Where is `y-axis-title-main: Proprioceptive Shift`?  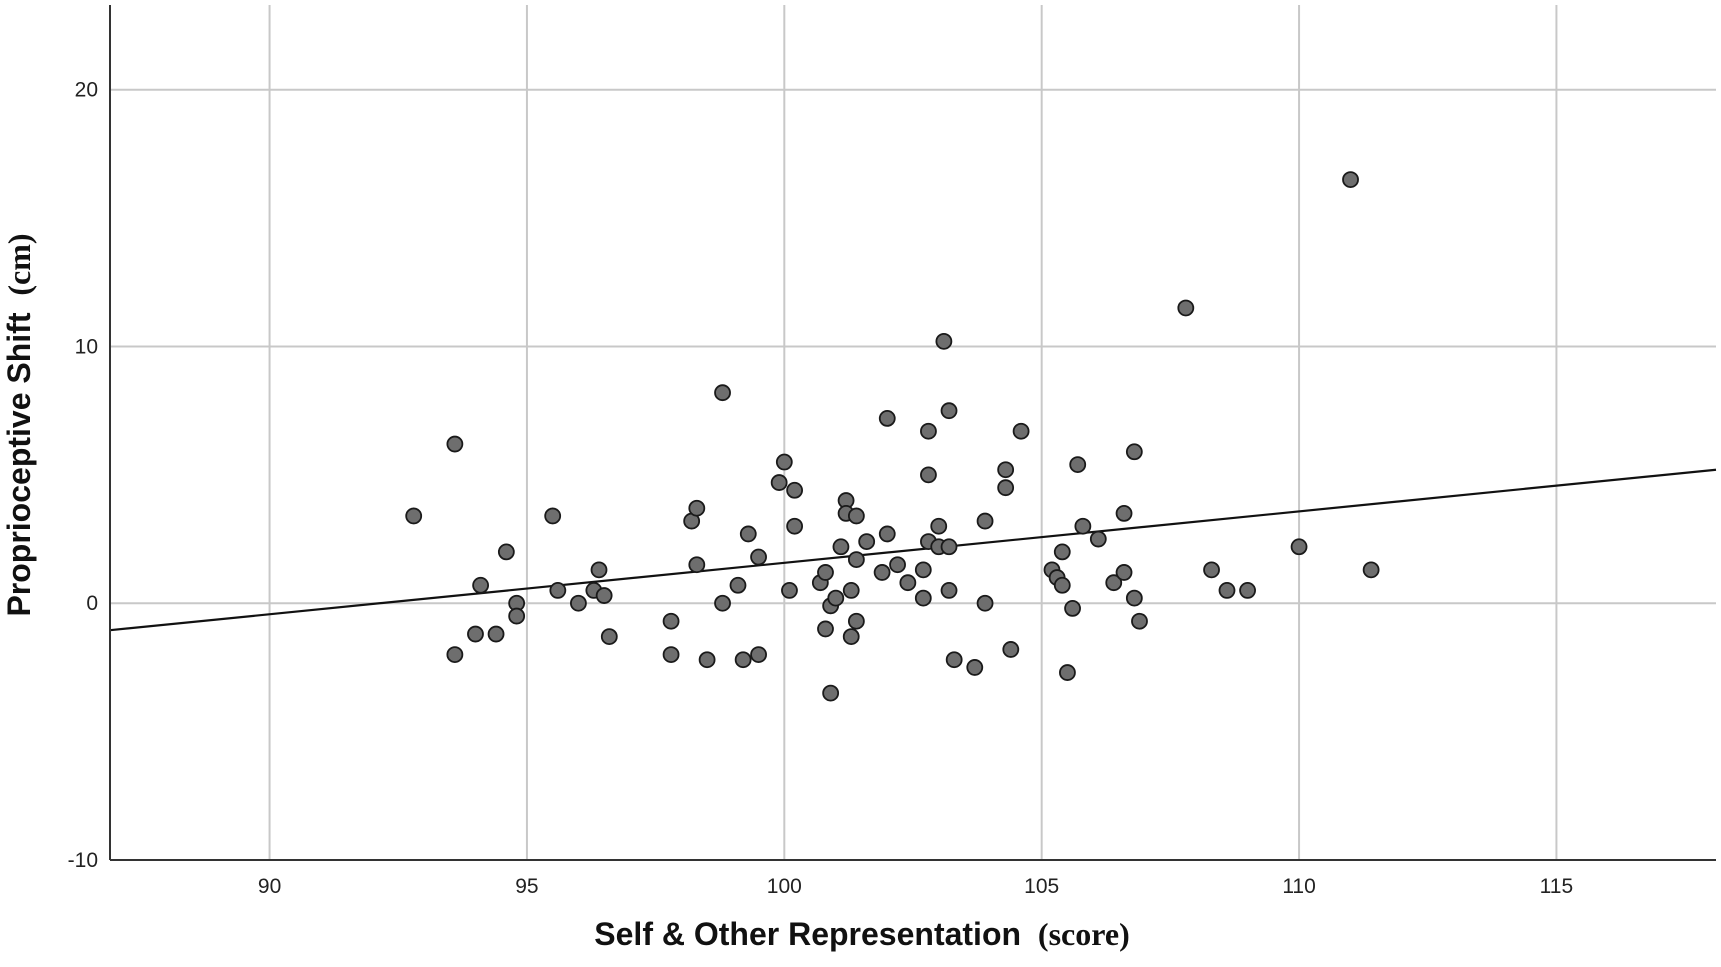
y-axis-title-main: Proprioceptive Shift is located at coordinates (19, 464).